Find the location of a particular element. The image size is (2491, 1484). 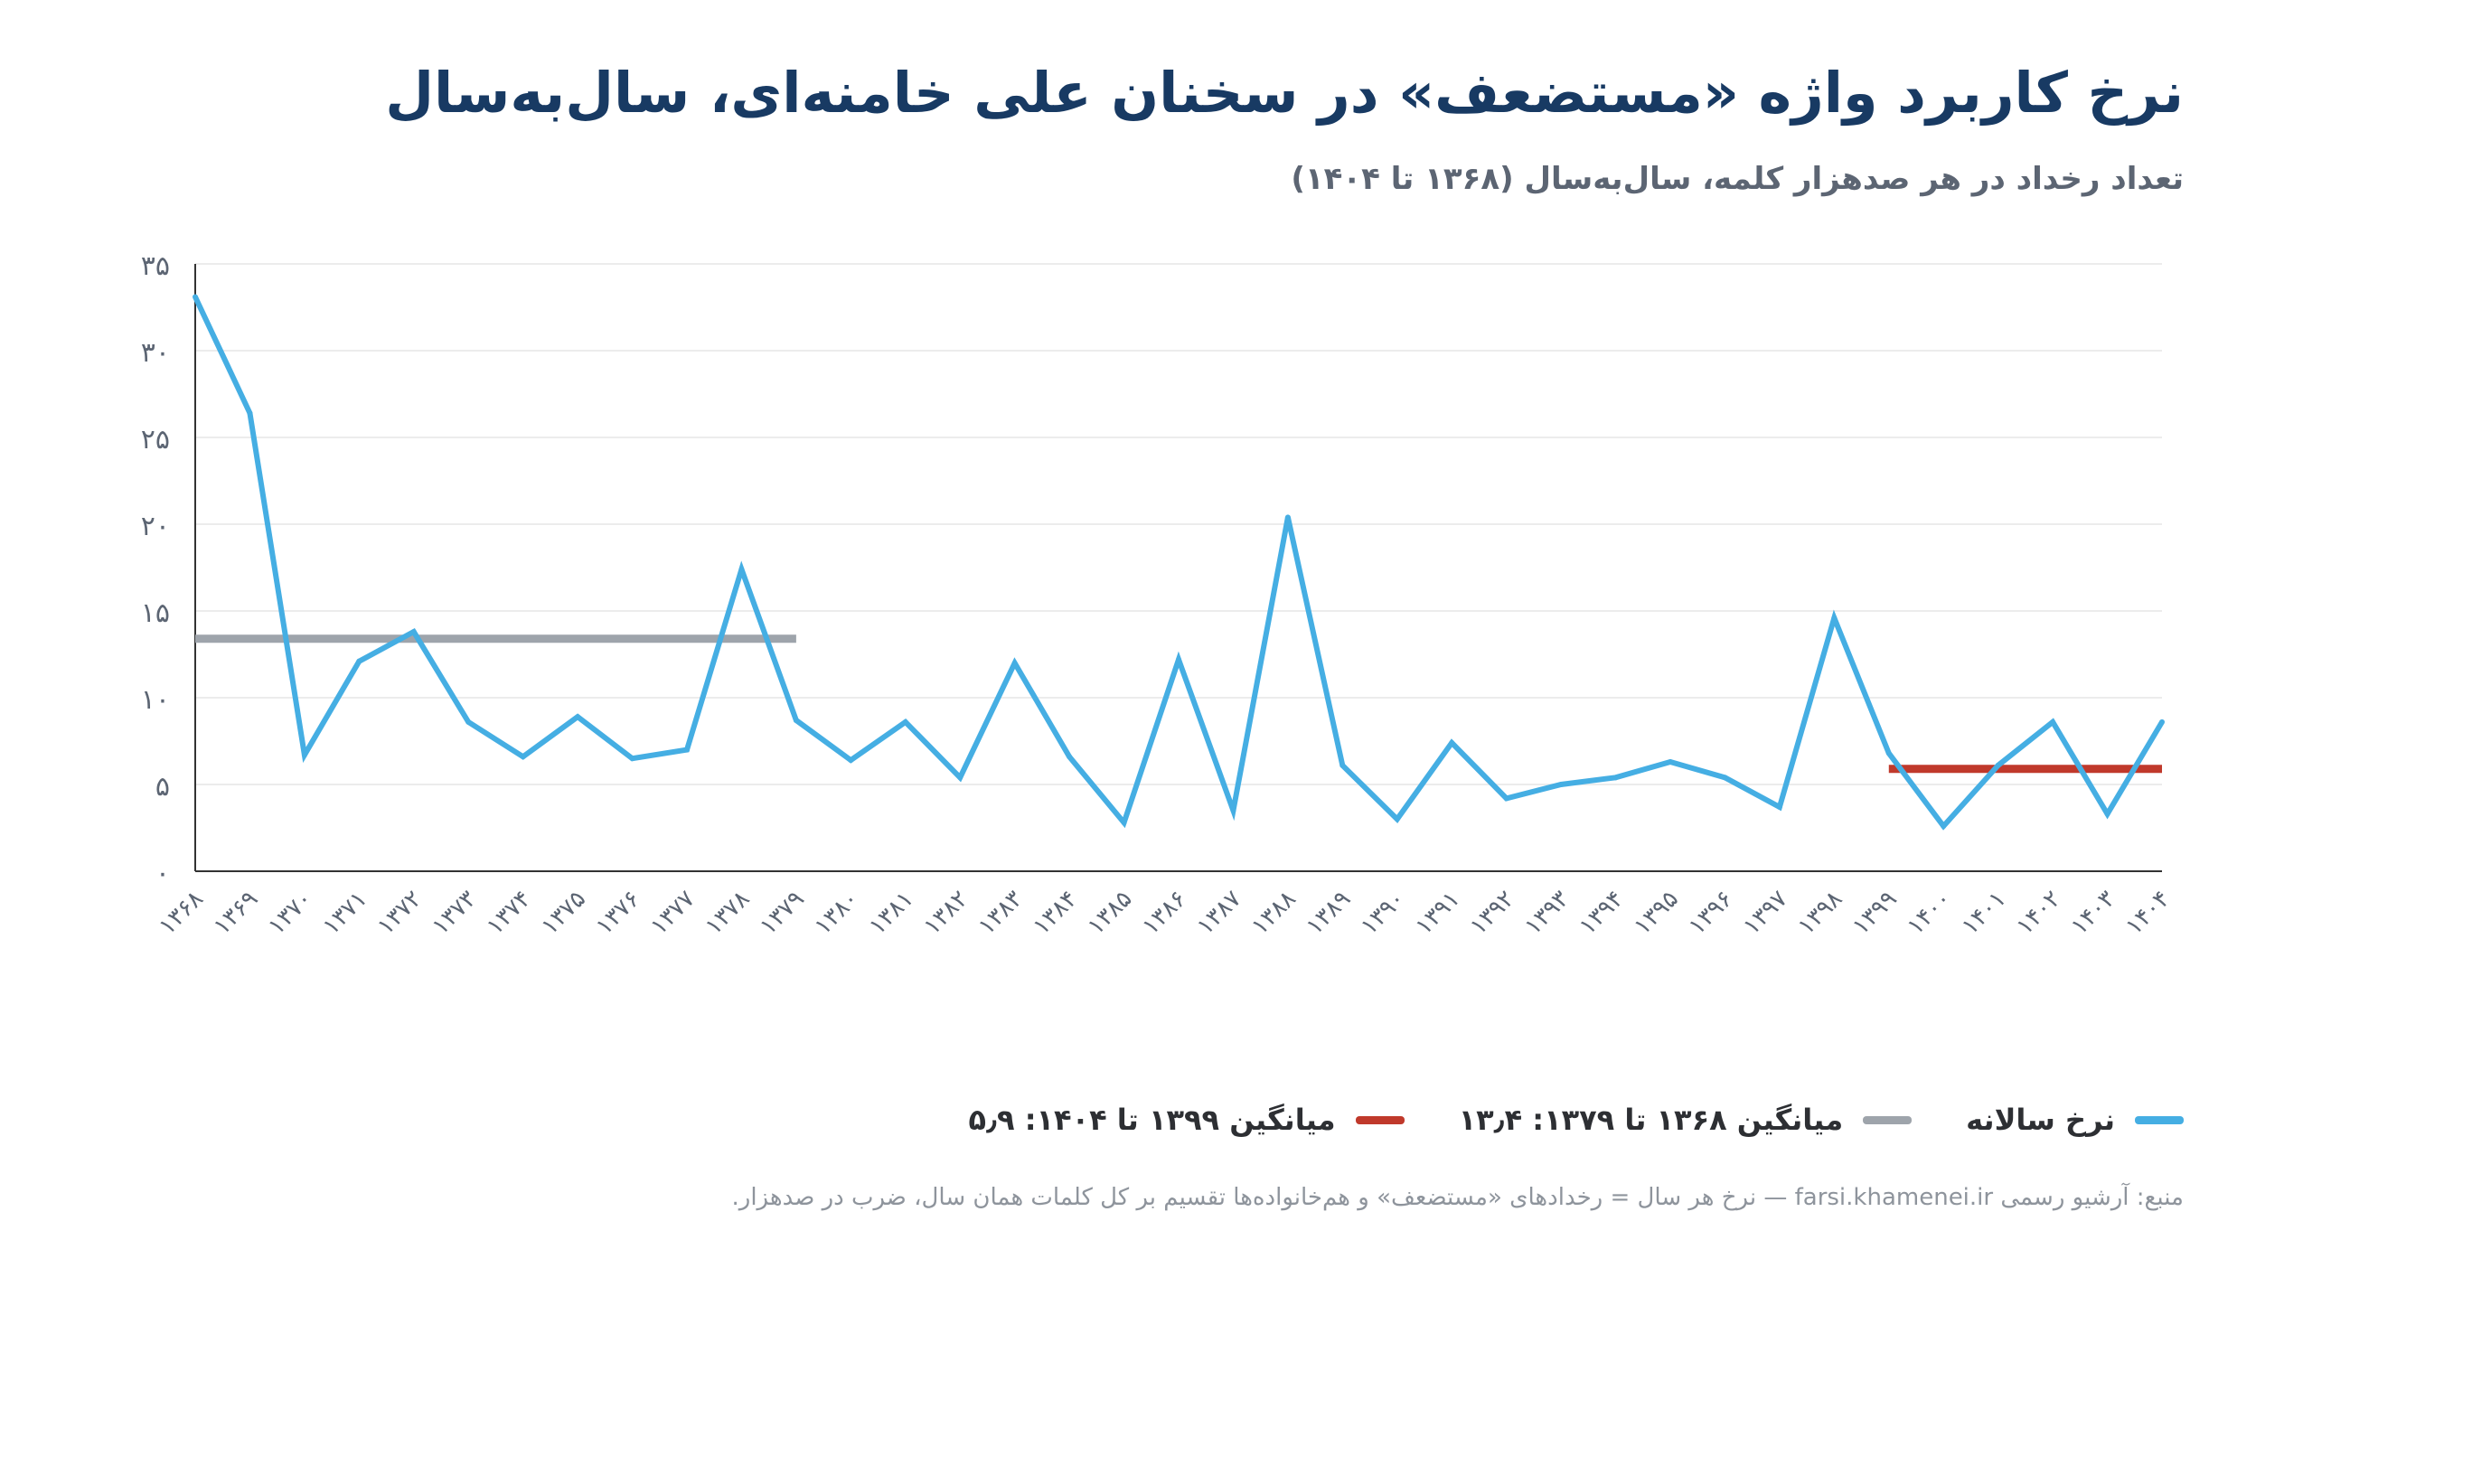

x-tick-label: ۱۳۸۹ is located at coordinates (1329, 914).